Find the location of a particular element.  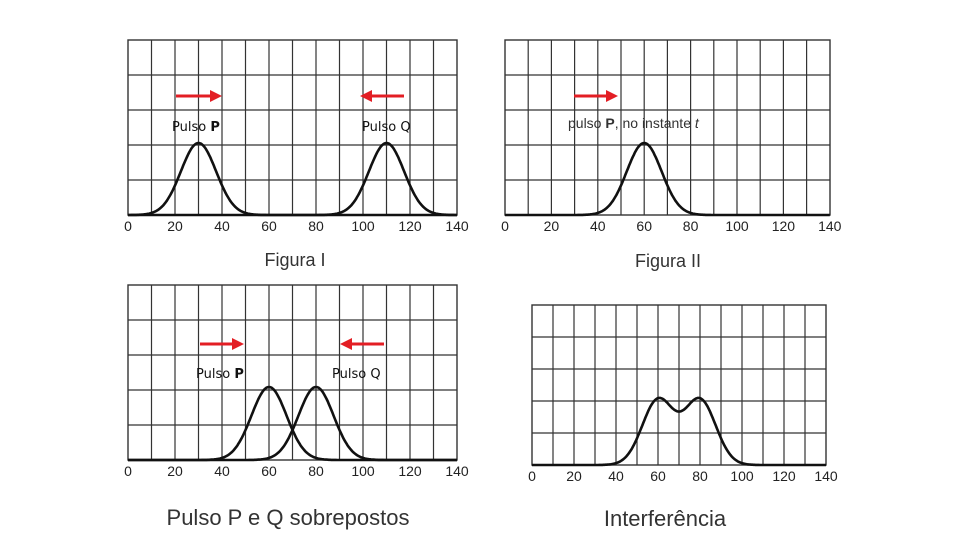

panel-interferencia: 0 20 40 60 80 100 120 140 Interferência is located at coordinates (683, 417).